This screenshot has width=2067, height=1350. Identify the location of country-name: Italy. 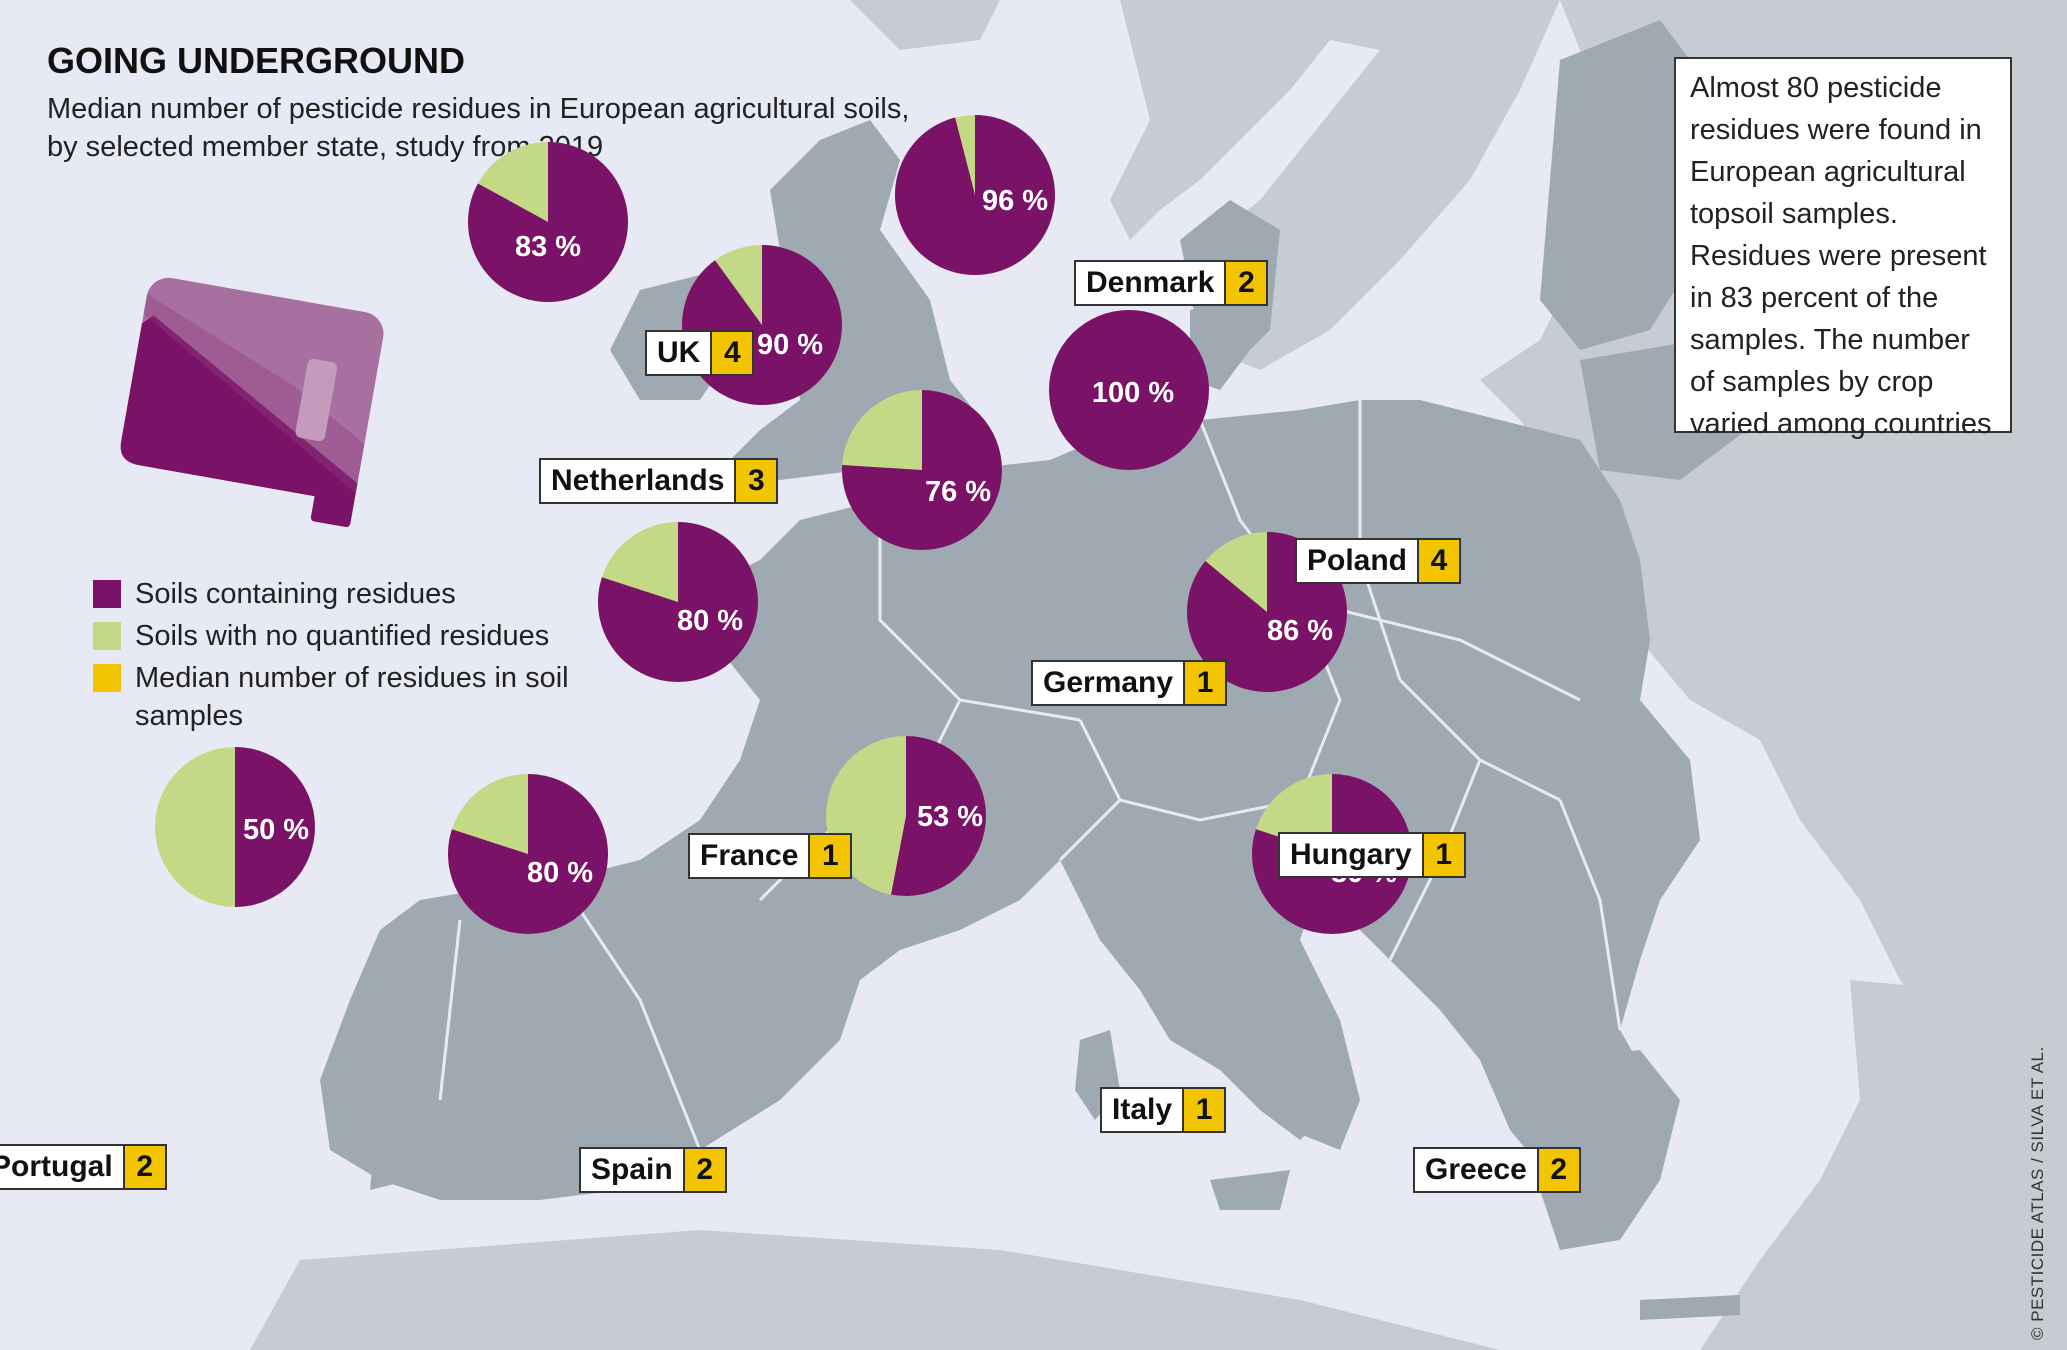
(1142, 1109).